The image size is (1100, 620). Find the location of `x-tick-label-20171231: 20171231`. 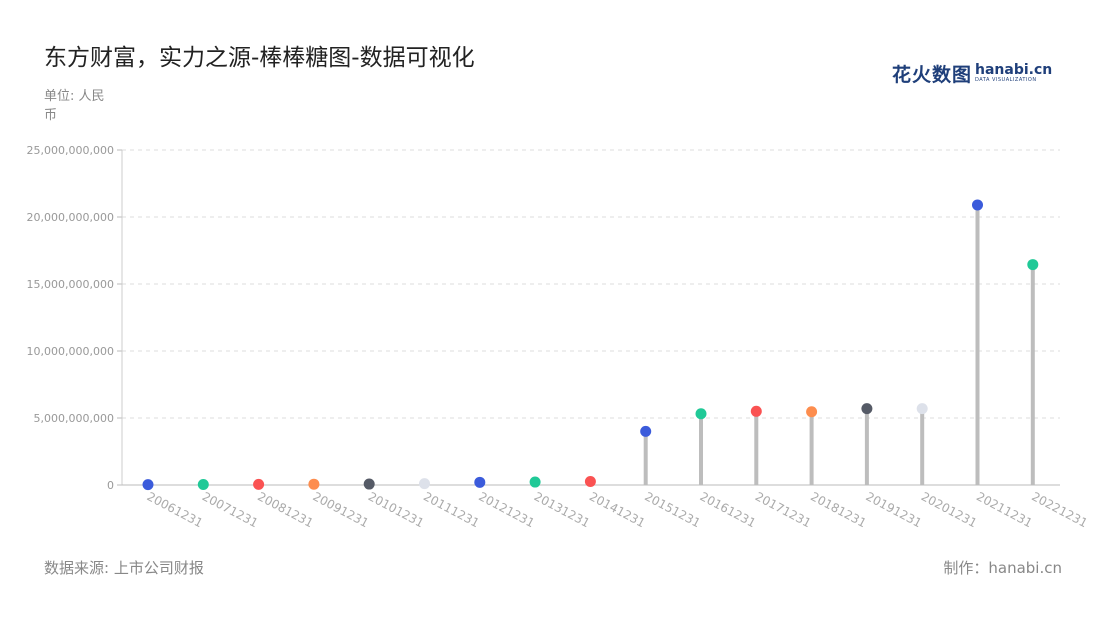

x-tick-label-20171231: 20171231 is located at coordinates (783, 509).